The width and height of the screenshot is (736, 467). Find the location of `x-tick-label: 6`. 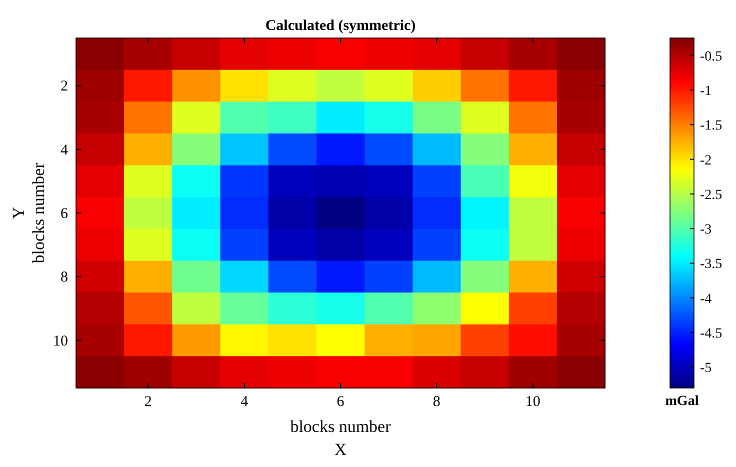

x-tick-label: 6 is located at coordinates (340, 402).